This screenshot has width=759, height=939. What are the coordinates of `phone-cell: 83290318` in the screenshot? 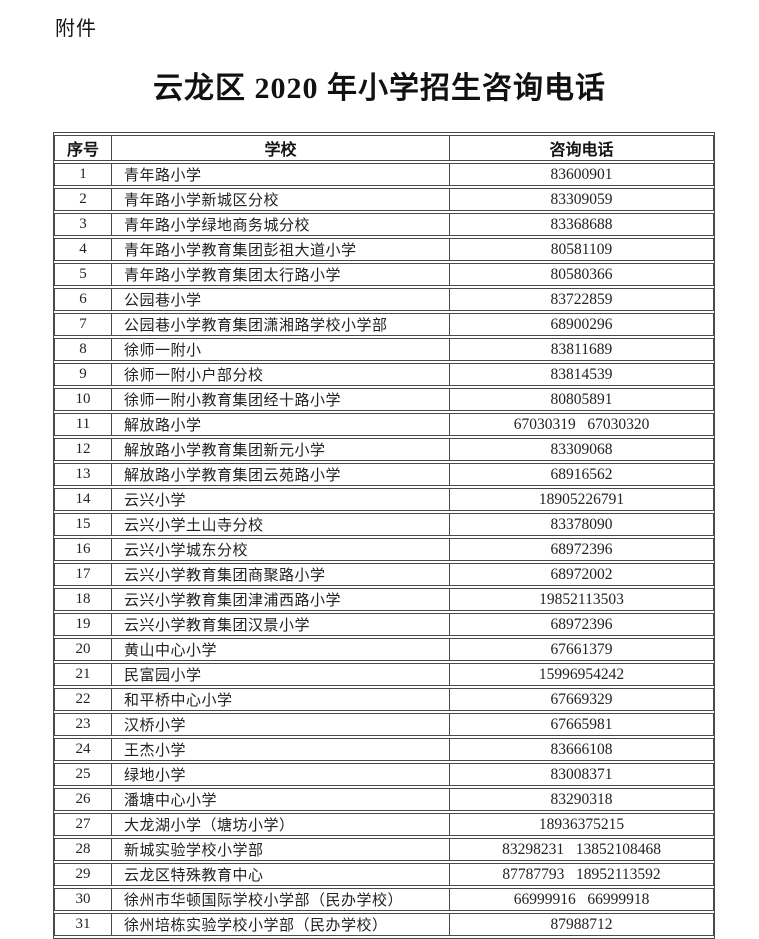 It's located at (581, 799).